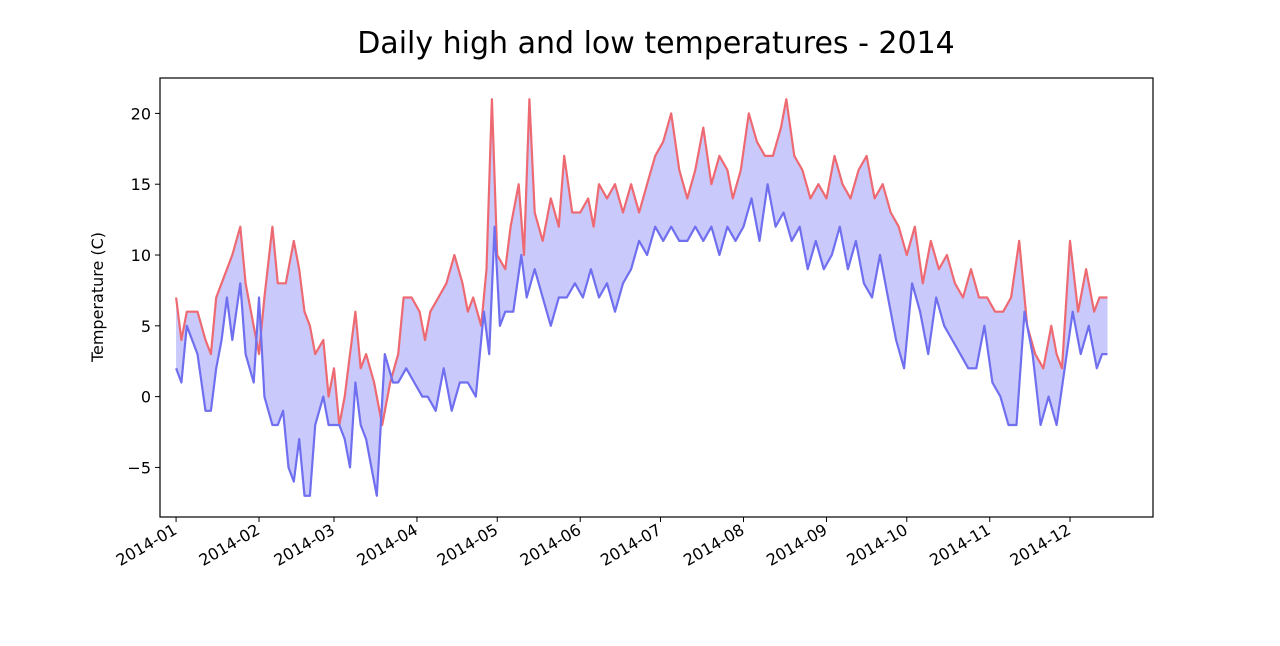  What do you see at coordinates (796, 545) in the screenshot?
I see `x-tick-label: 2014-09` at bounding box center [796, 545].